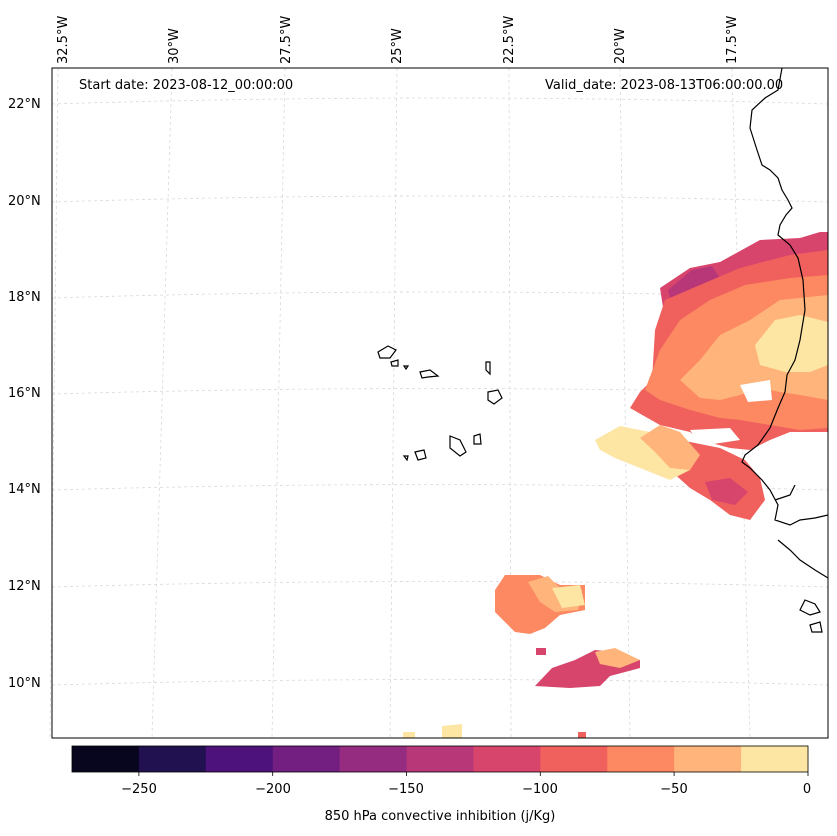 The height and width of the screenshot is (836, 837). I want to click on lat-label: 14°N, so click(24, 489).